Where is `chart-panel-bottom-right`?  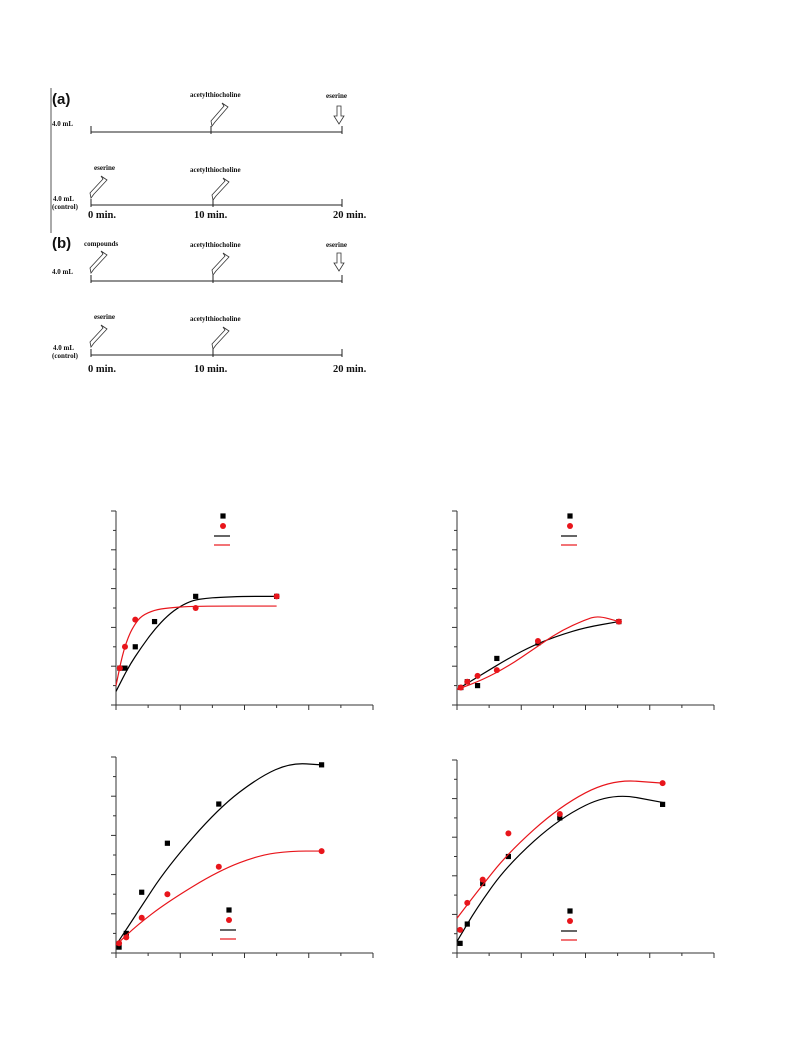
chart-panel-bottom-right is located at coordinates (583, 858).